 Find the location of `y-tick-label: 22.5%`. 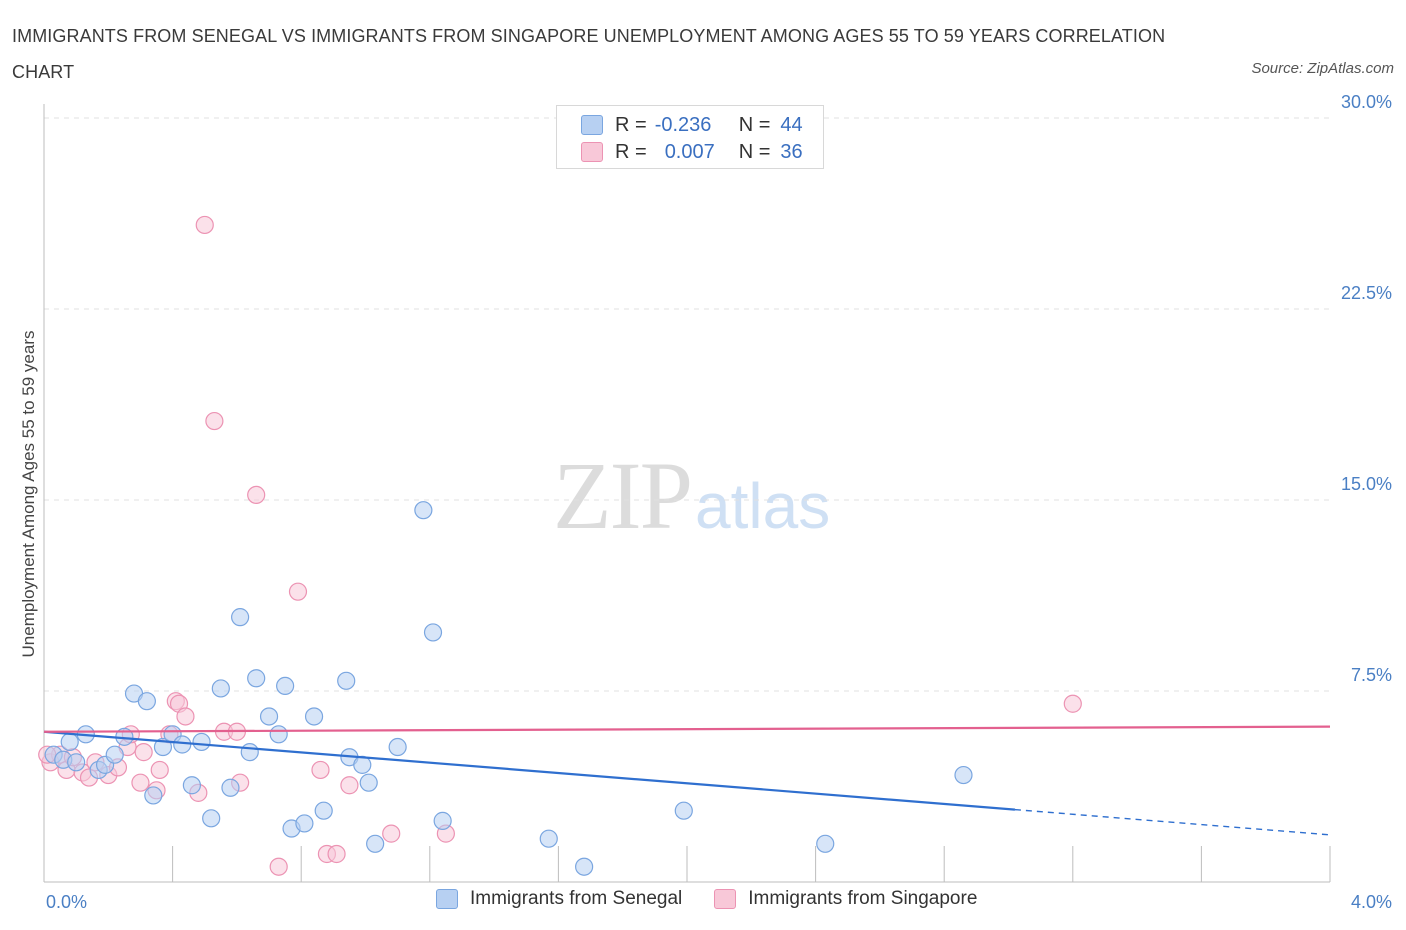

y-tick-label: 22.5% is located at coordinates (1366, 293).